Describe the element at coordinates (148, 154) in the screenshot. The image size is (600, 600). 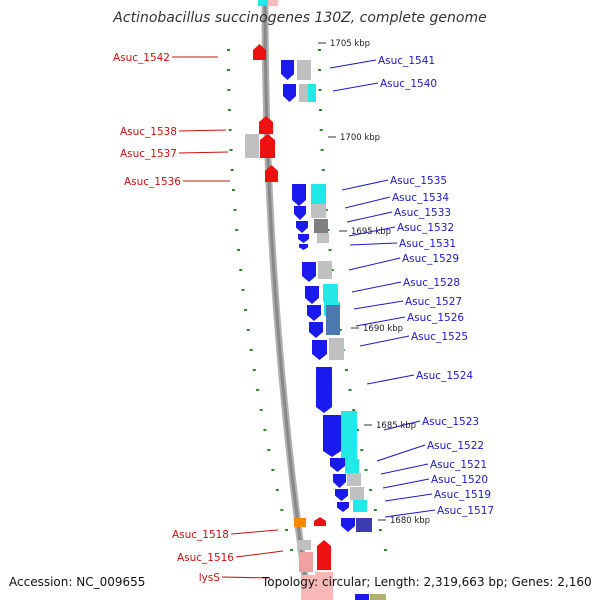
I see `gene-label-left: Asuc_1537` at that location.